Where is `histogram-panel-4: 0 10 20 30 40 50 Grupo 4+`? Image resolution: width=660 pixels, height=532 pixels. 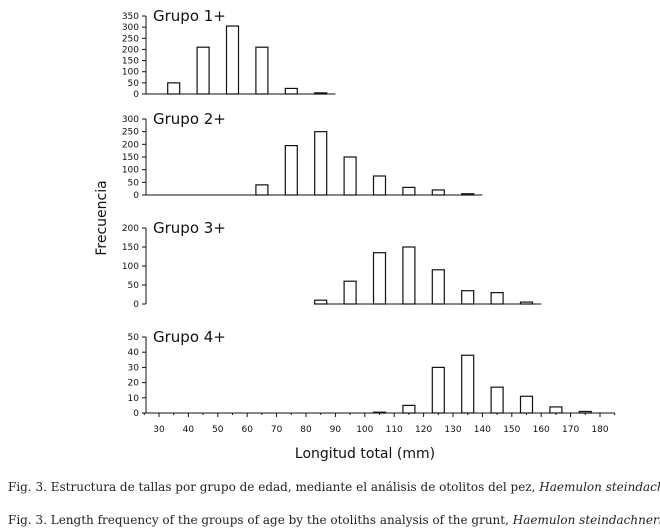
histogram-panel-4: 0 10 20 30 40 50 Grupo 4+ is located at coordinates (371, 373).